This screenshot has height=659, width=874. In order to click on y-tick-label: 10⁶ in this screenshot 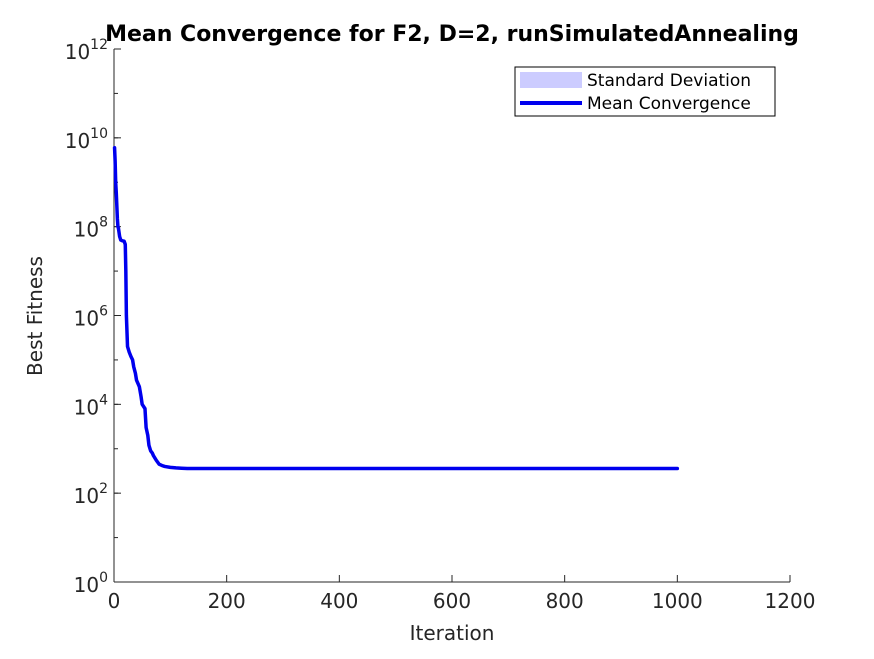, I will do `click(91, 317)`.